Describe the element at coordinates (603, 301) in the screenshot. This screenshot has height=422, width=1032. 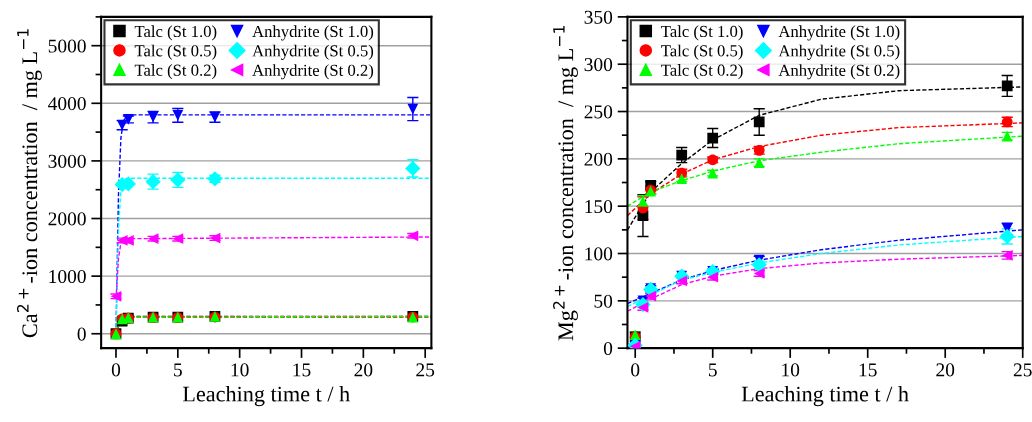
I see `y-tick-label: 50` at that location.